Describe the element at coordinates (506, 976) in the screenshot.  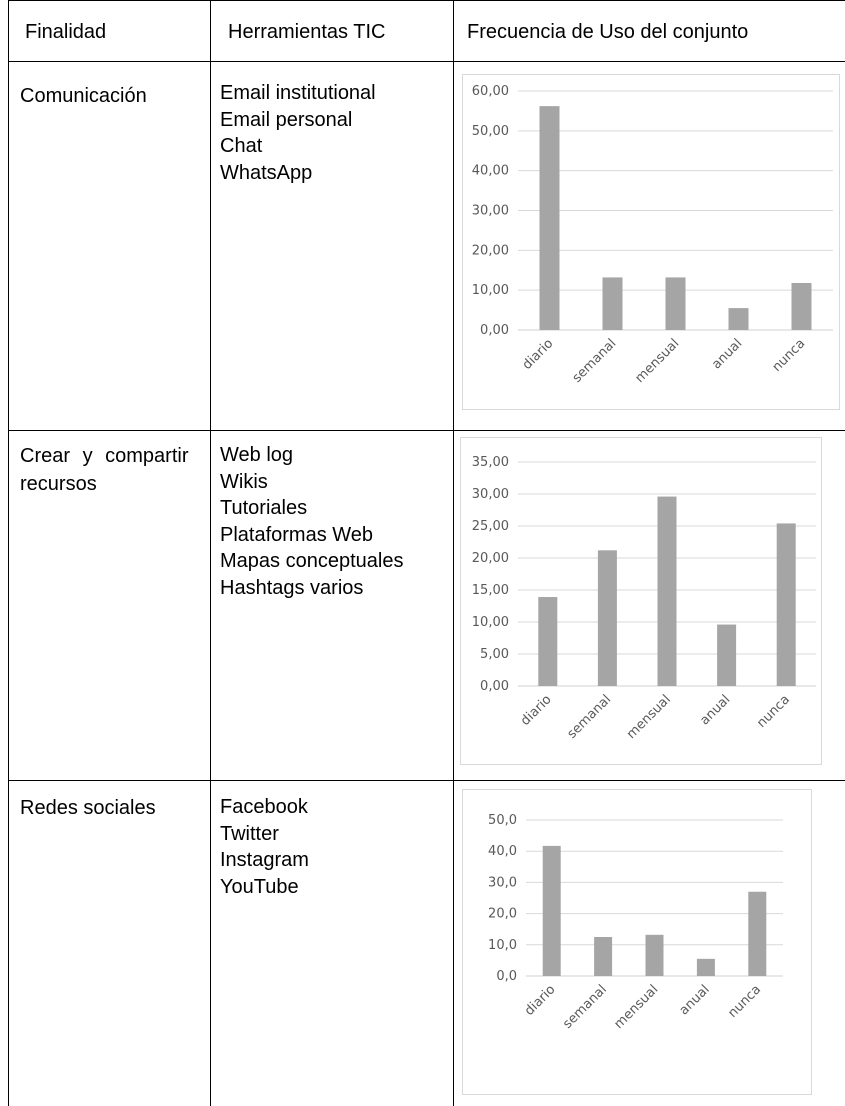
I see `y-tick-label: 0,0` at that location.